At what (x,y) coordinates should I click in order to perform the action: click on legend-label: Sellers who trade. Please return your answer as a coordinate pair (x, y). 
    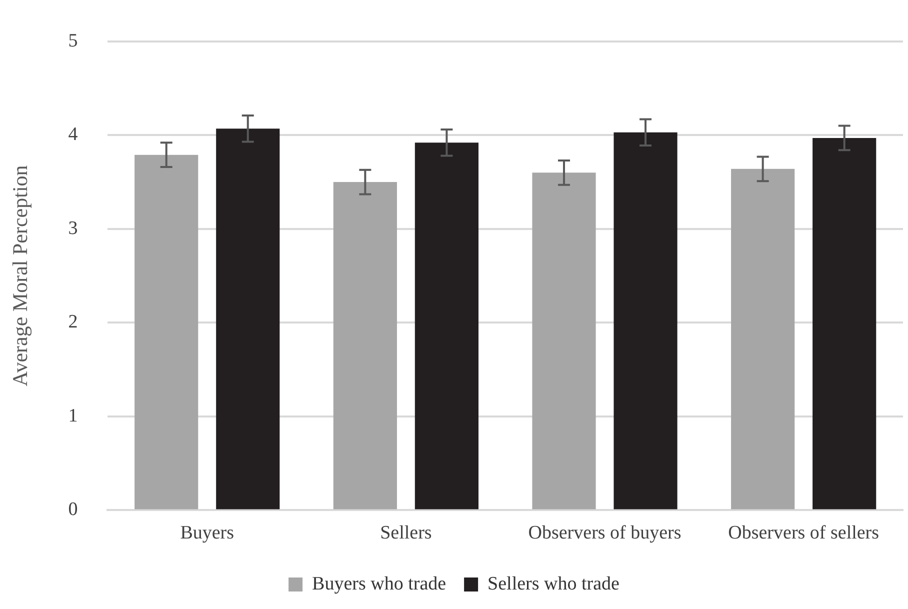
    Looking at the image, I should click on (554, 583).